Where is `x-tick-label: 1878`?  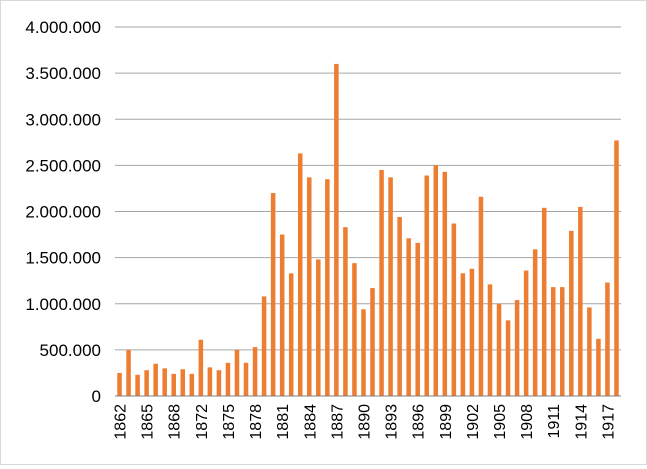
x-tick-label: 1878 is located at coordinates (256, 422).